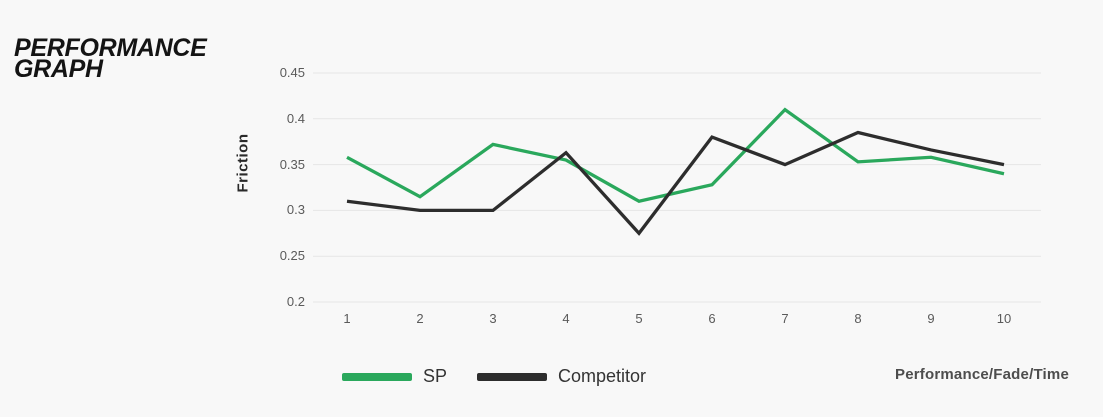 Image resolution: width=1103 pixels, height=417 pixels. I want to click on legend-item-competitor: Competitor, so click(561, 376).